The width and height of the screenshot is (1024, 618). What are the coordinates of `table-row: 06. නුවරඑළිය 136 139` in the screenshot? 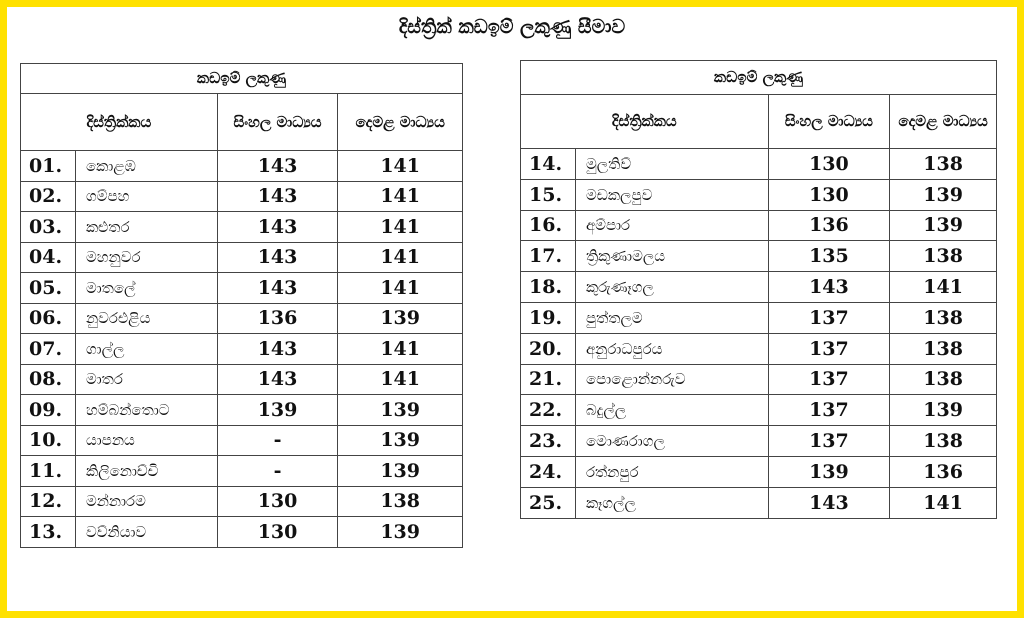 It's located at (241, 318).